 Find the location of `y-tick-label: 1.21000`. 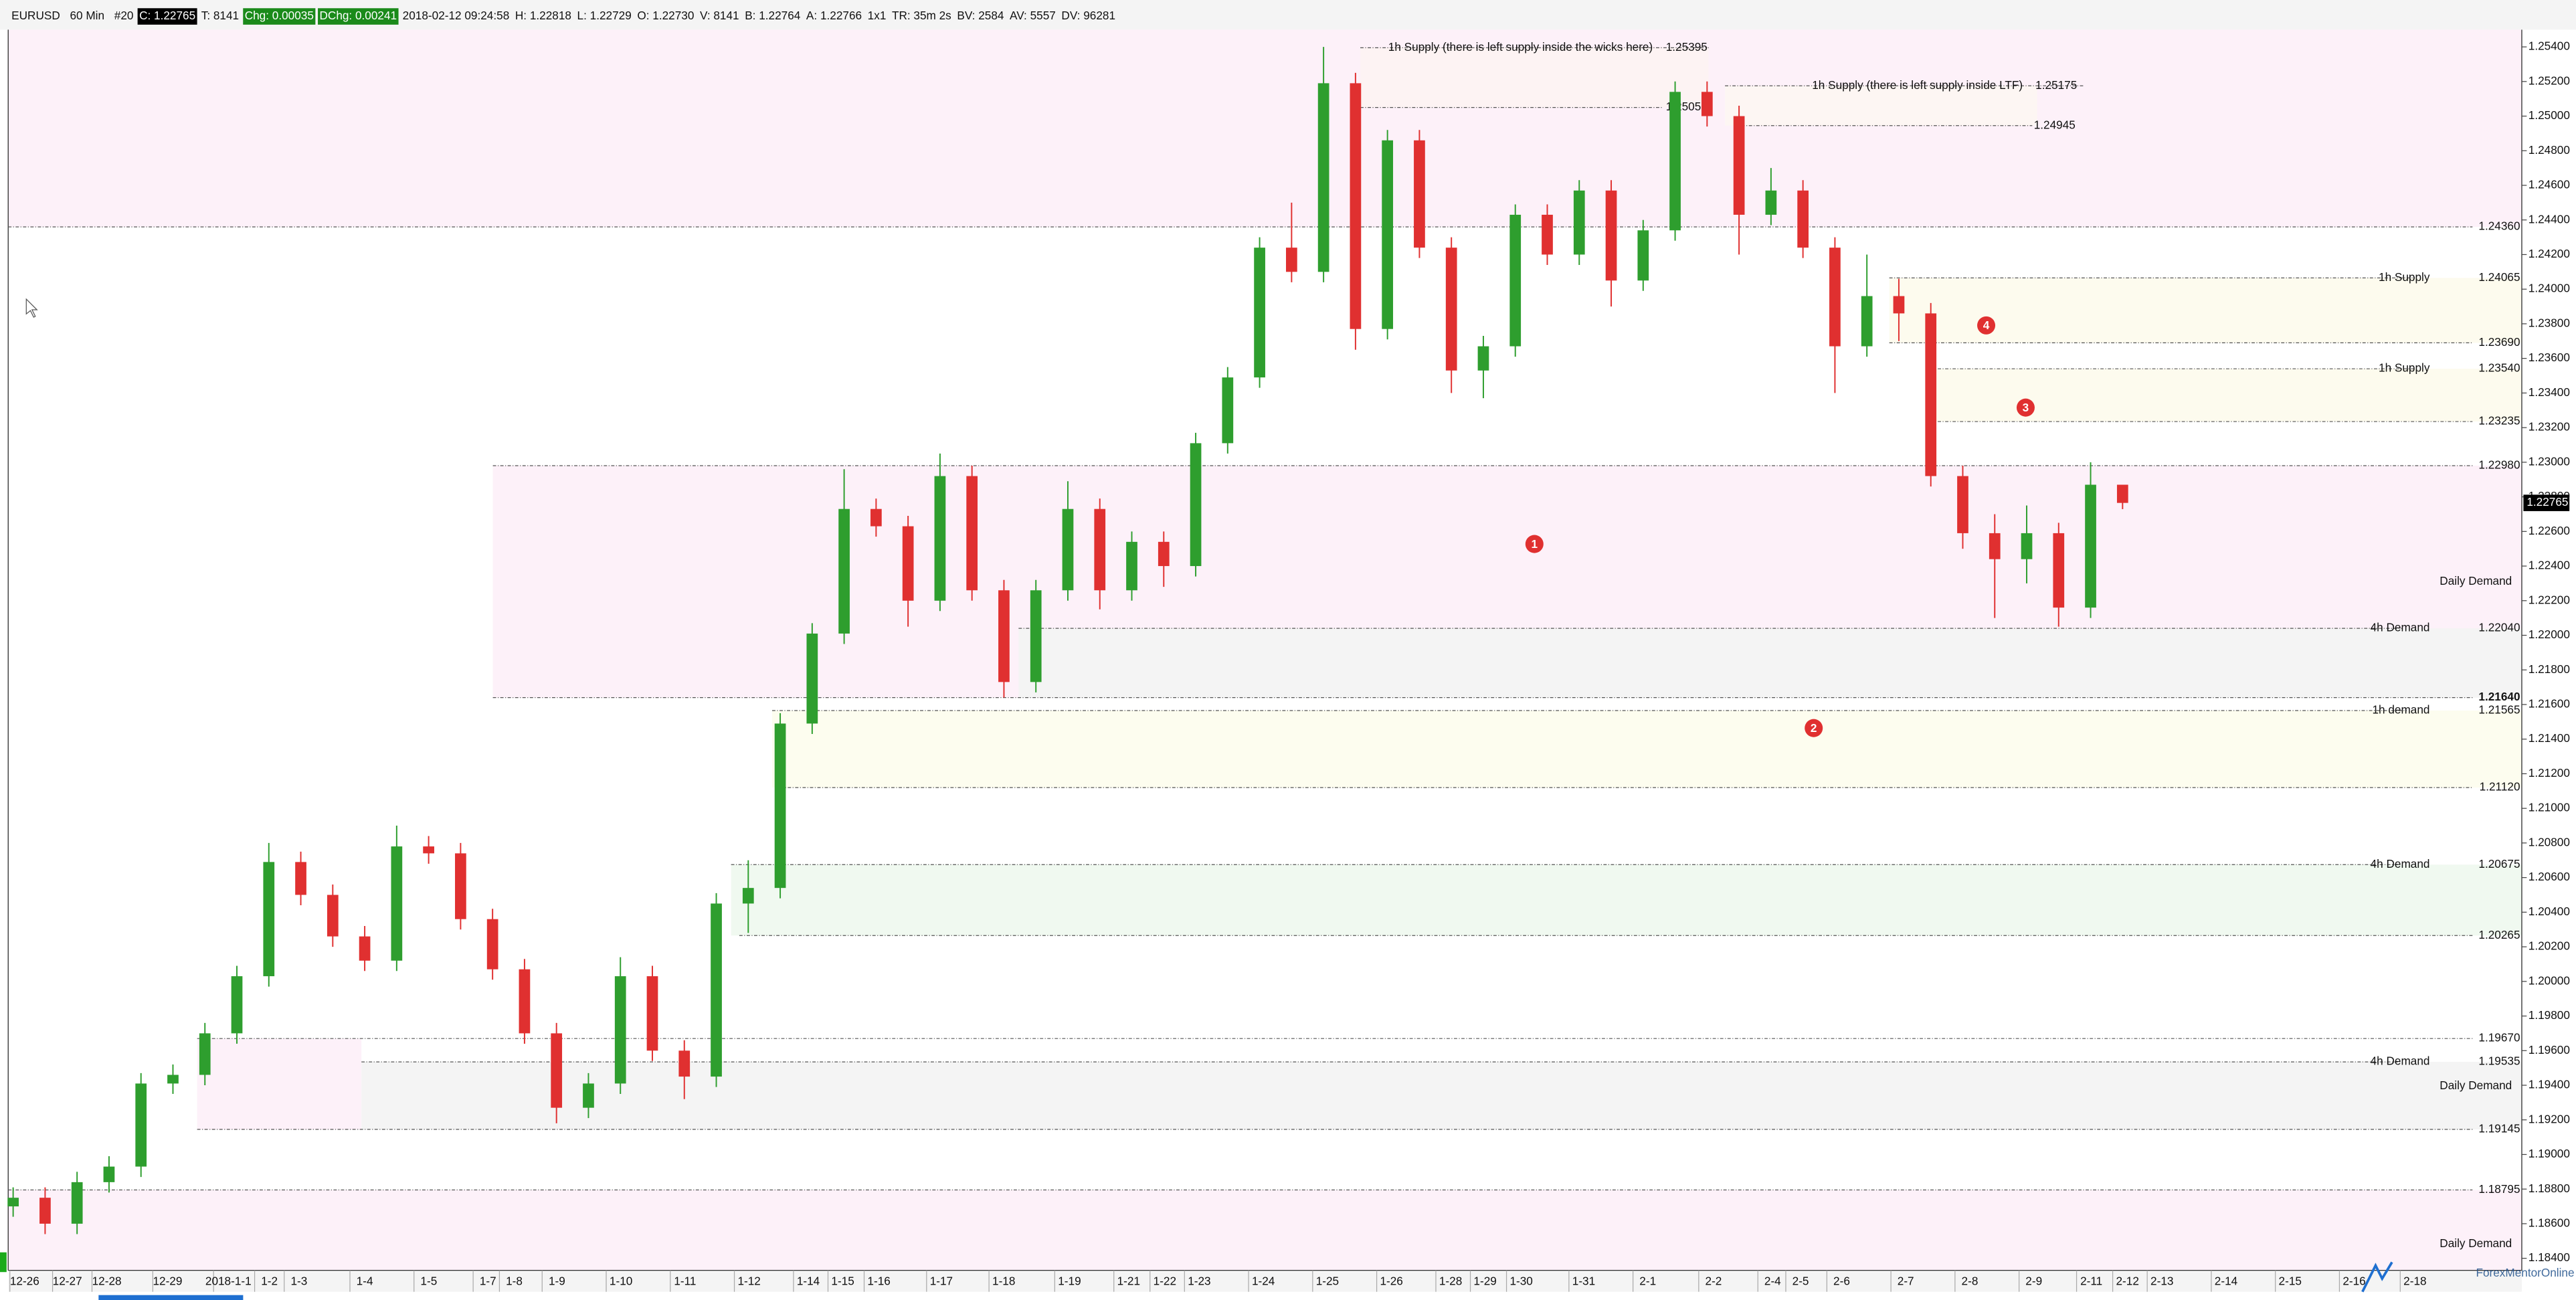

y-tick-label: 1.21000 is located at coordinates (2549, 808).